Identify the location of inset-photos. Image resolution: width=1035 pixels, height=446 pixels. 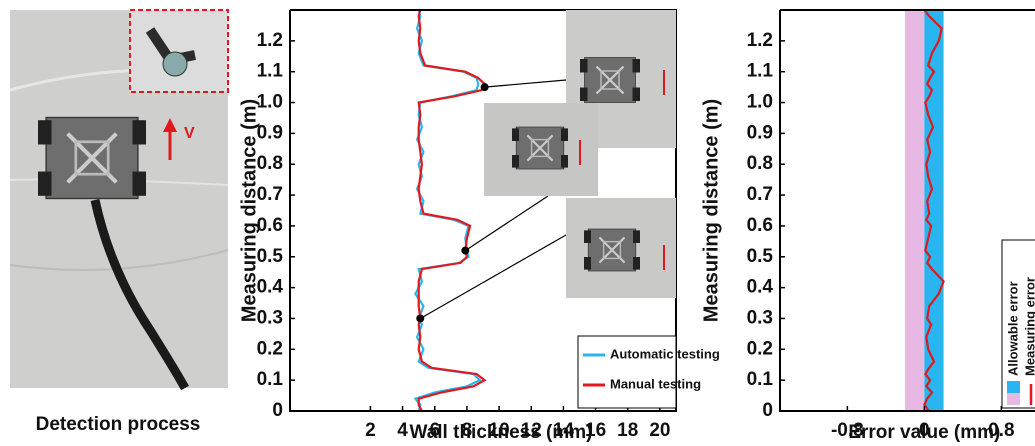
(580, 154).